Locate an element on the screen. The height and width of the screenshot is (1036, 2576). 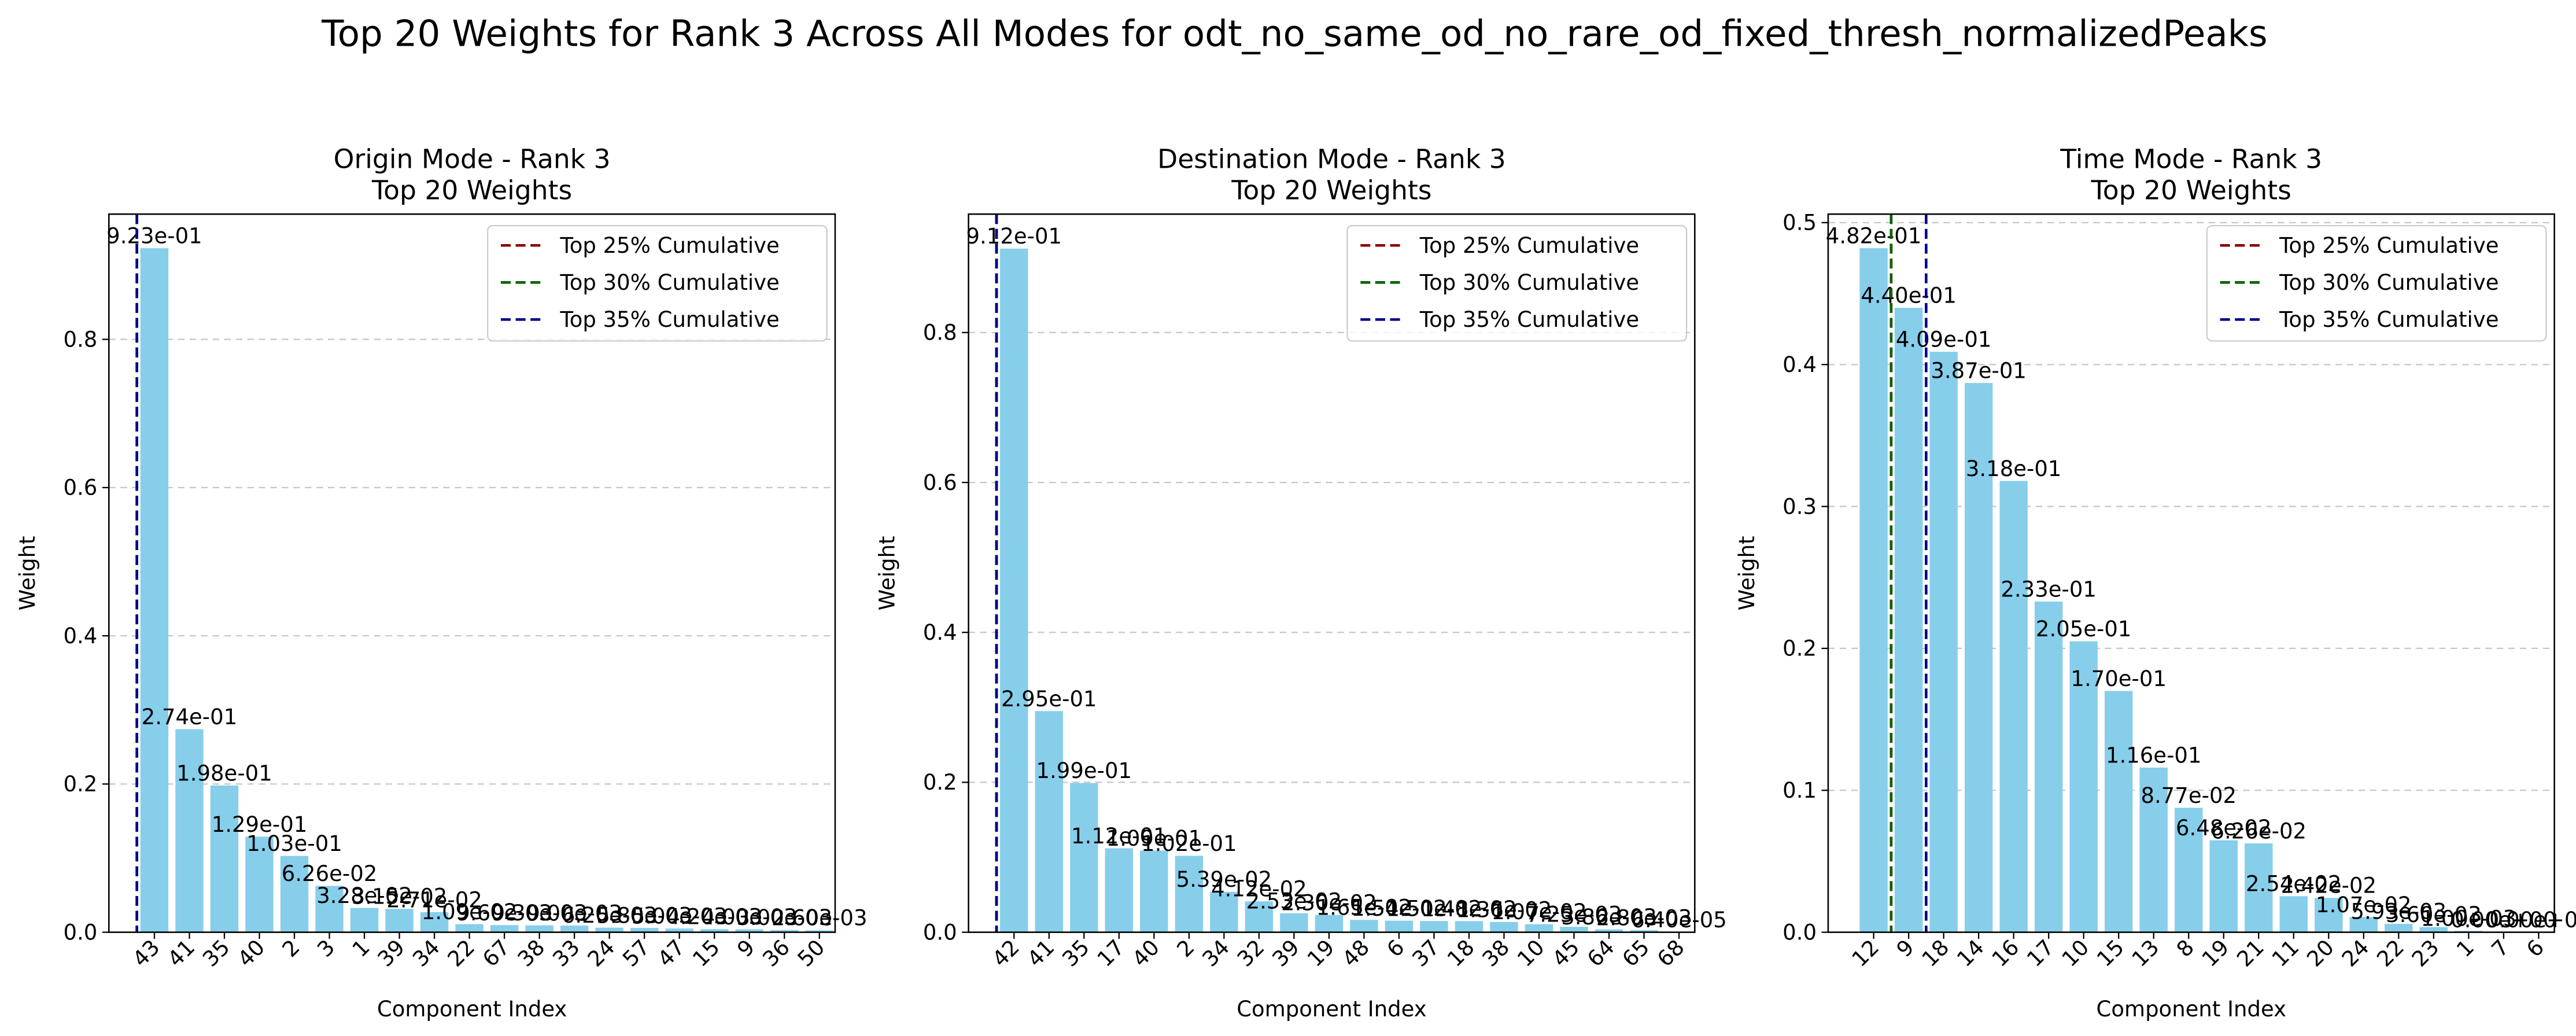
value-label: 4.20e-03 is located at coordinates (714, 917).